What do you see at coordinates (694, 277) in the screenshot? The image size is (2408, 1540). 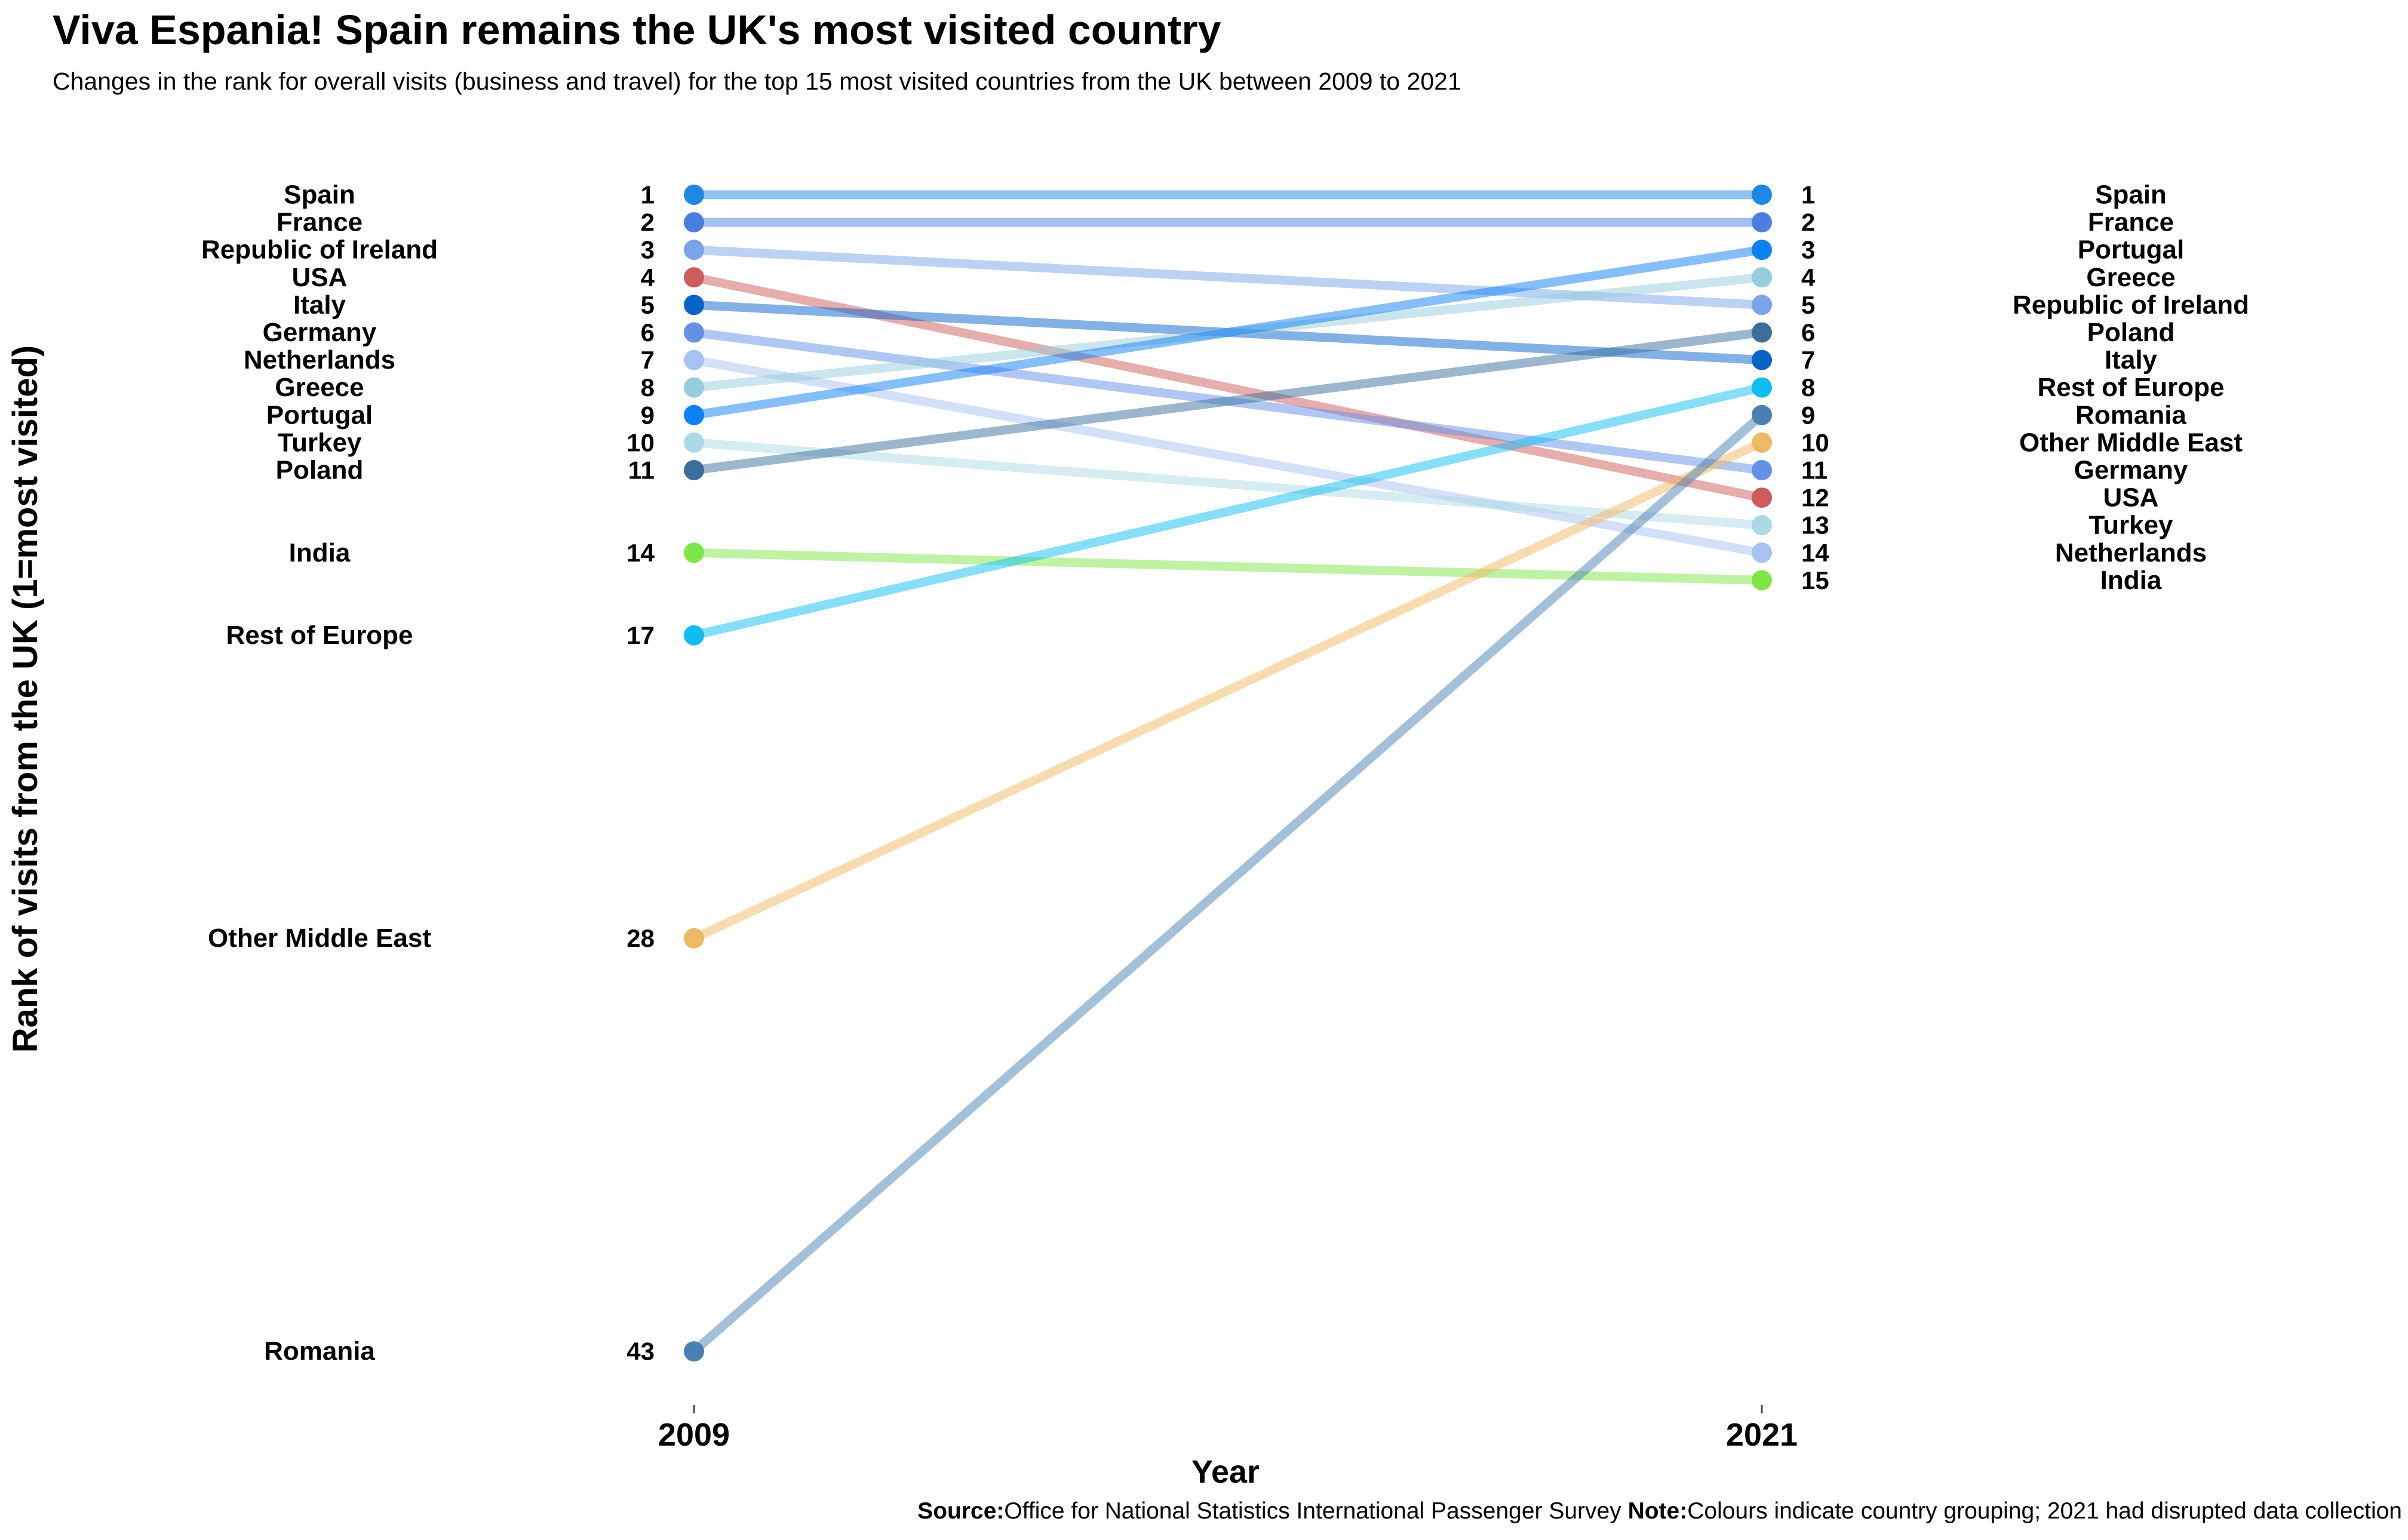 I see `point-usa-2009` at bounding box center [694, 277].